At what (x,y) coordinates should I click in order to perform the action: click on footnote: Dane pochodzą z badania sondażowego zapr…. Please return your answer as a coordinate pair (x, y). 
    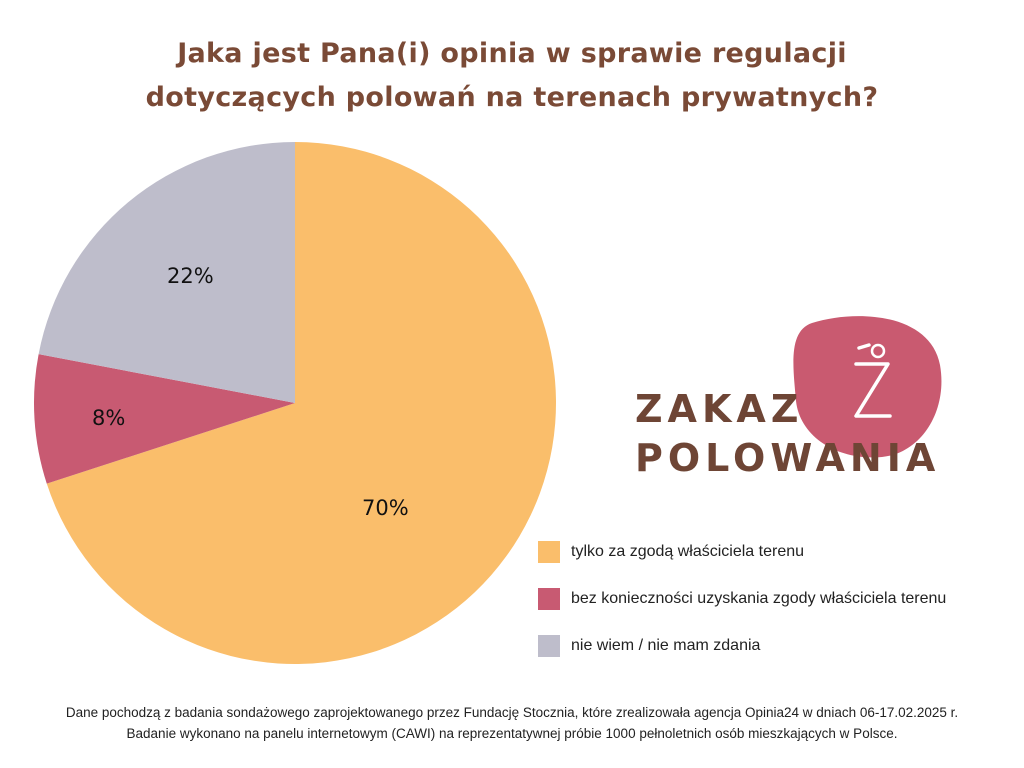
    Looking at the image, I should click on (512, 723).